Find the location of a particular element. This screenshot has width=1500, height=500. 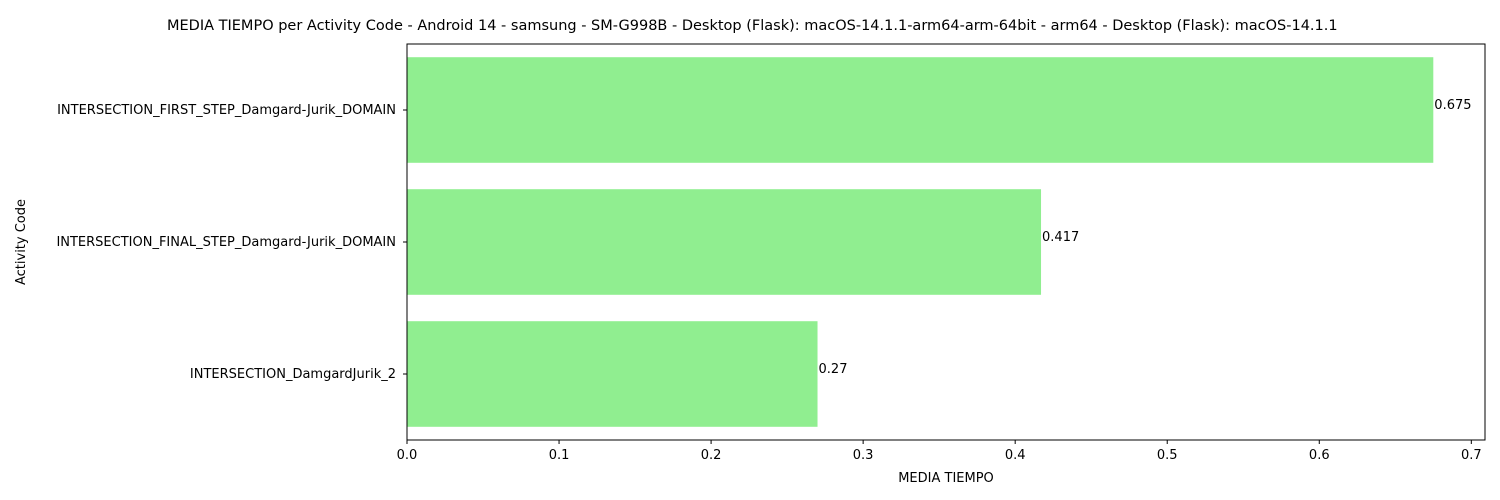

y-tick-label: INTERSECTION_DamgardJurik_2 is located at coordinates (293, 374).